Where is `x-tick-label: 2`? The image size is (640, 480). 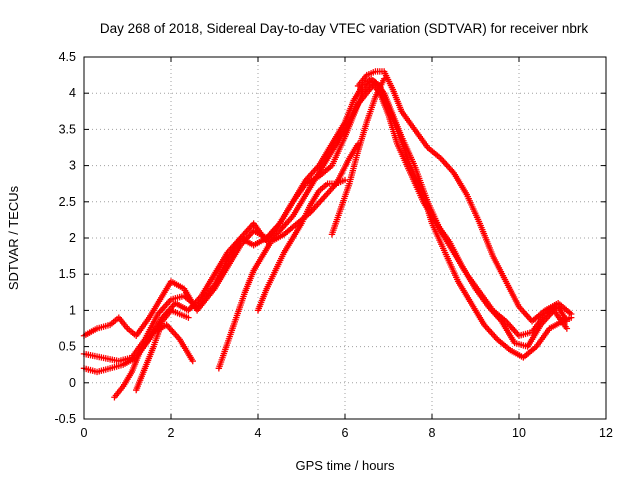 x-tick-label: 2 is located at coordinates (171, 433).